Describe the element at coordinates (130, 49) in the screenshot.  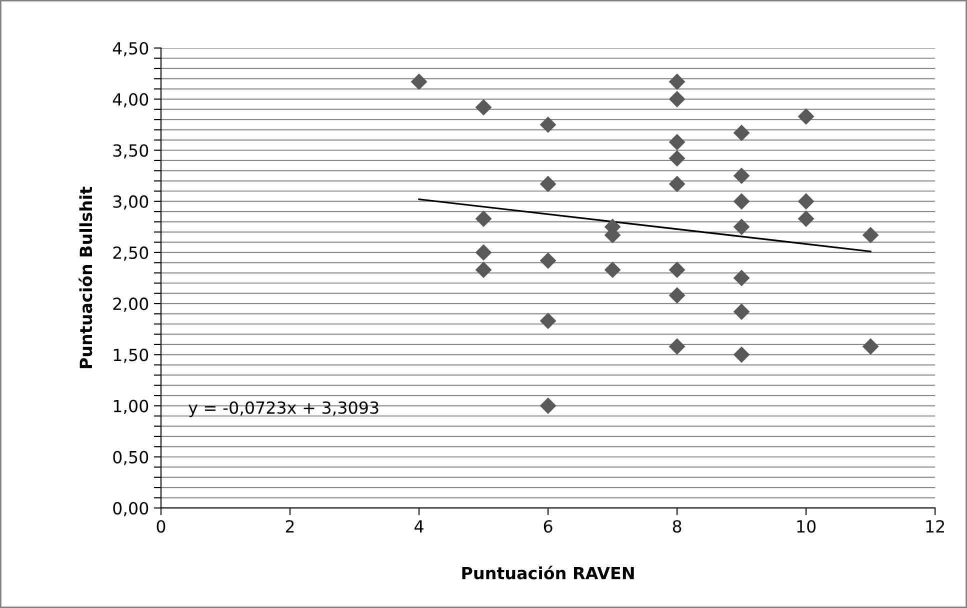
I see `y-tick-label: 4,50` at that location.